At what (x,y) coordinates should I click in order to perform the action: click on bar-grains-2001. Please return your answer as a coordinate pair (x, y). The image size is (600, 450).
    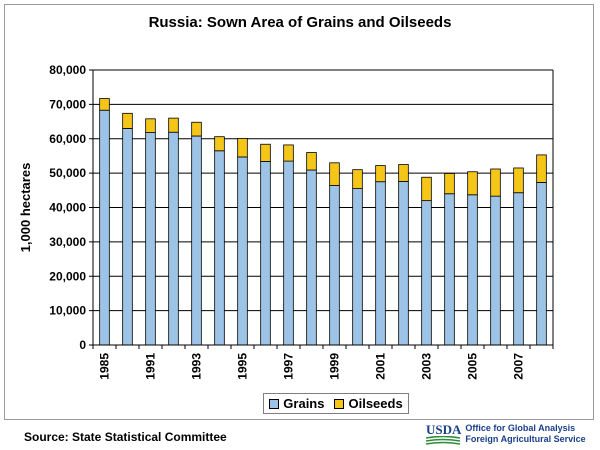
    Looking at the image, I should click on (380, 263).